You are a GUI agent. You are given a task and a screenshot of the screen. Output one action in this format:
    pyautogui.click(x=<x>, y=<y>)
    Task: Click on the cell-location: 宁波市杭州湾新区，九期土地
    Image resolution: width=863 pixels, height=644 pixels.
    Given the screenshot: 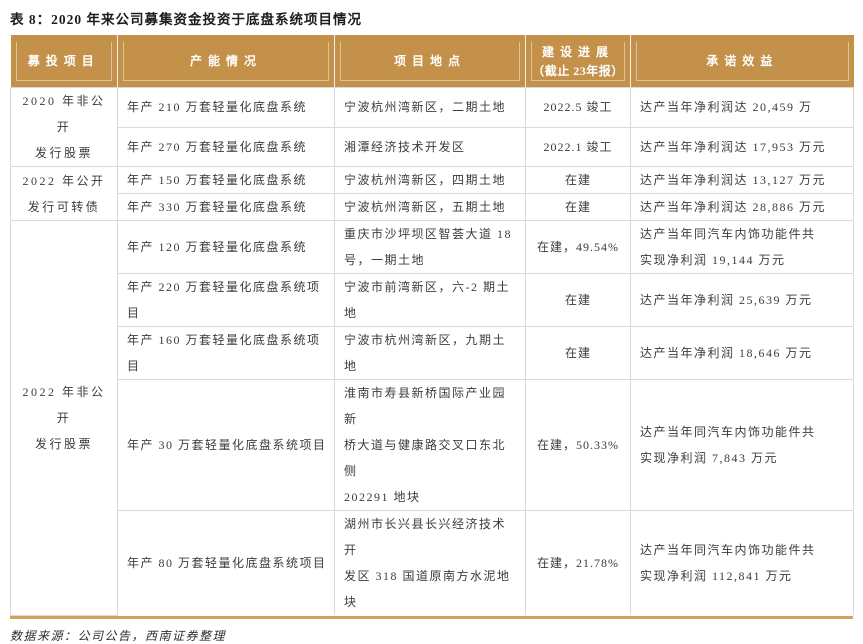 What is the action you would take?
    pyautogui.click(x=430, y=353)
    